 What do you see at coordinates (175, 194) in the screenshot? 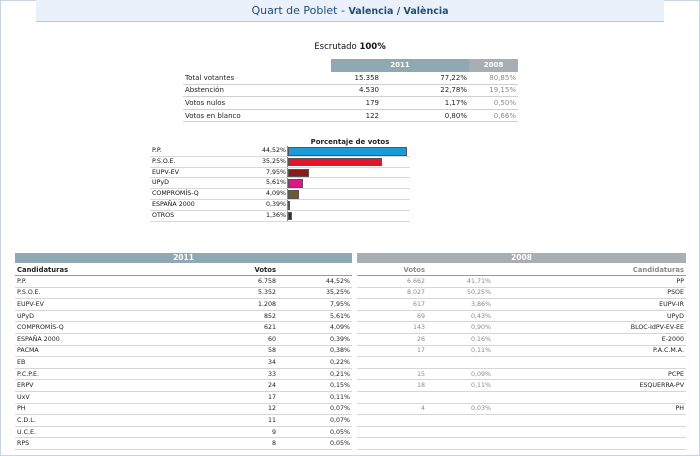
I see `chart-category-label: COMPROMÍS-Q` at bounding box center [175, 194].